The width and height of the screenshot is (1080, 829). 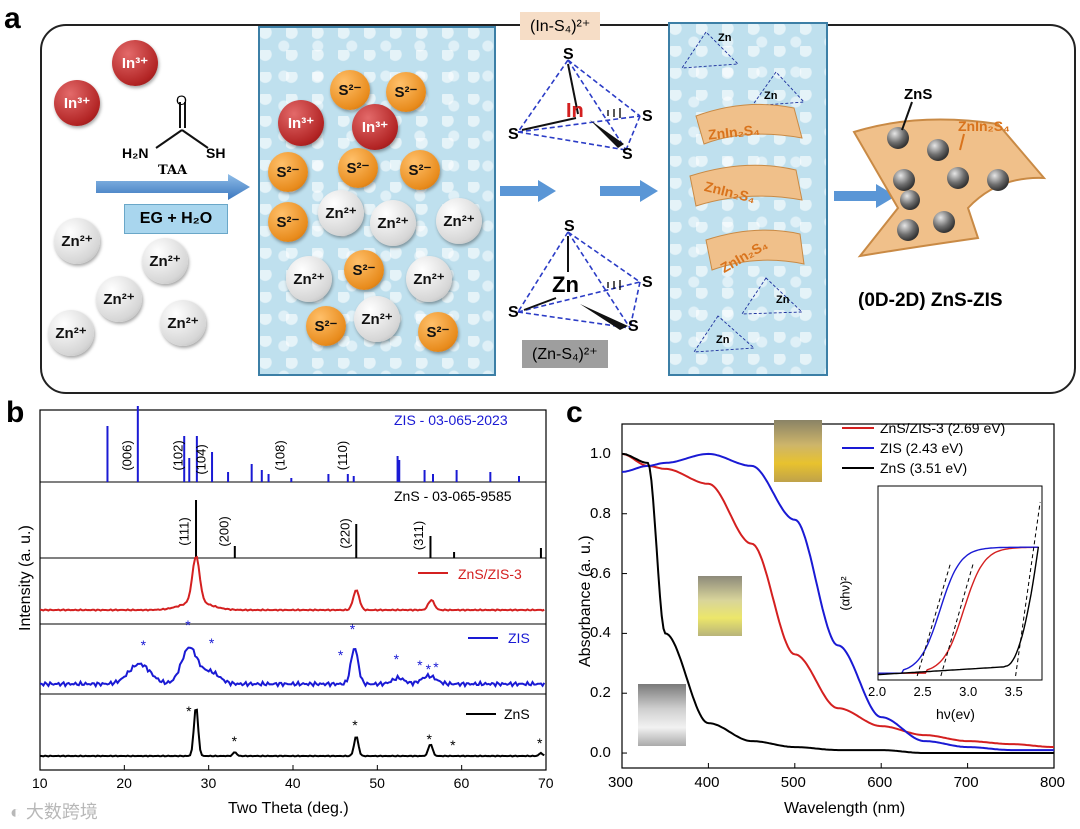 What do you see at coordinates (877, 691) in the screenshot?
I see `inset-xtick-label: 2.0` at bounding box center [877, 691].